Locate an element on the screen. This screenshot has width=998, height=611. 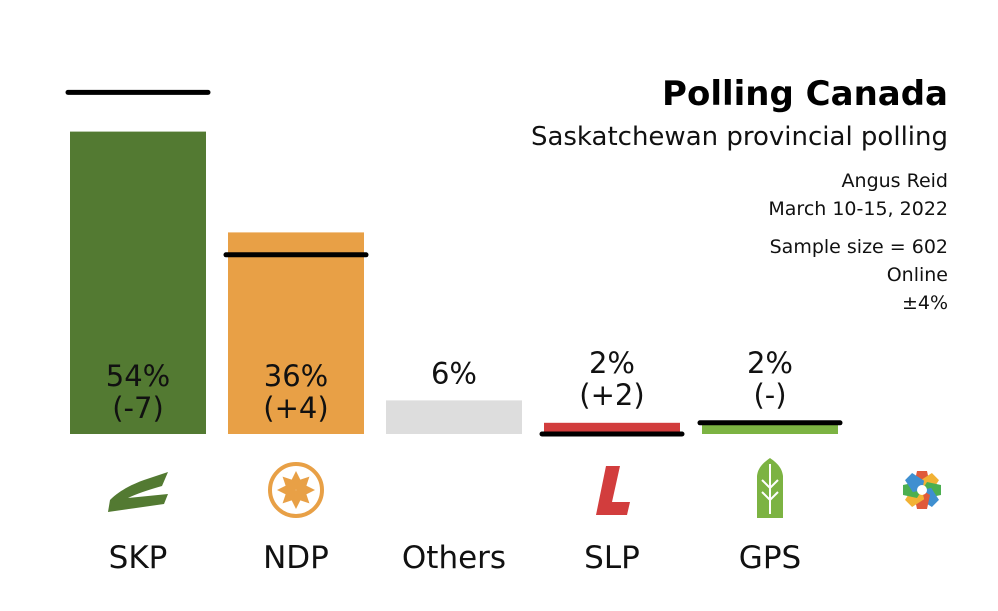
category-label-slp: SLP is located at coordinates (612, 558).